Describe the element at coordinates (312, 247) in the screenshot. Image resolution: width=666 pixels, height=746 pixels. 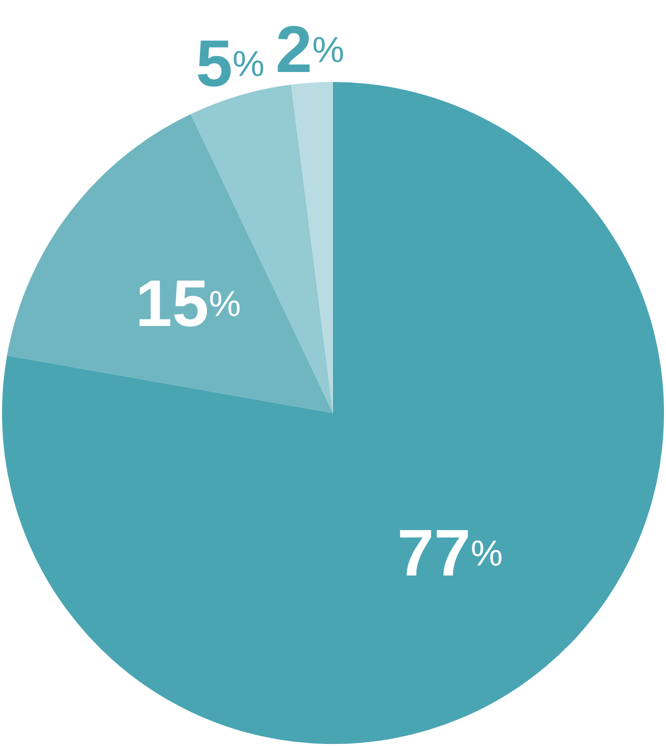
I see `pie-slice` at that location.